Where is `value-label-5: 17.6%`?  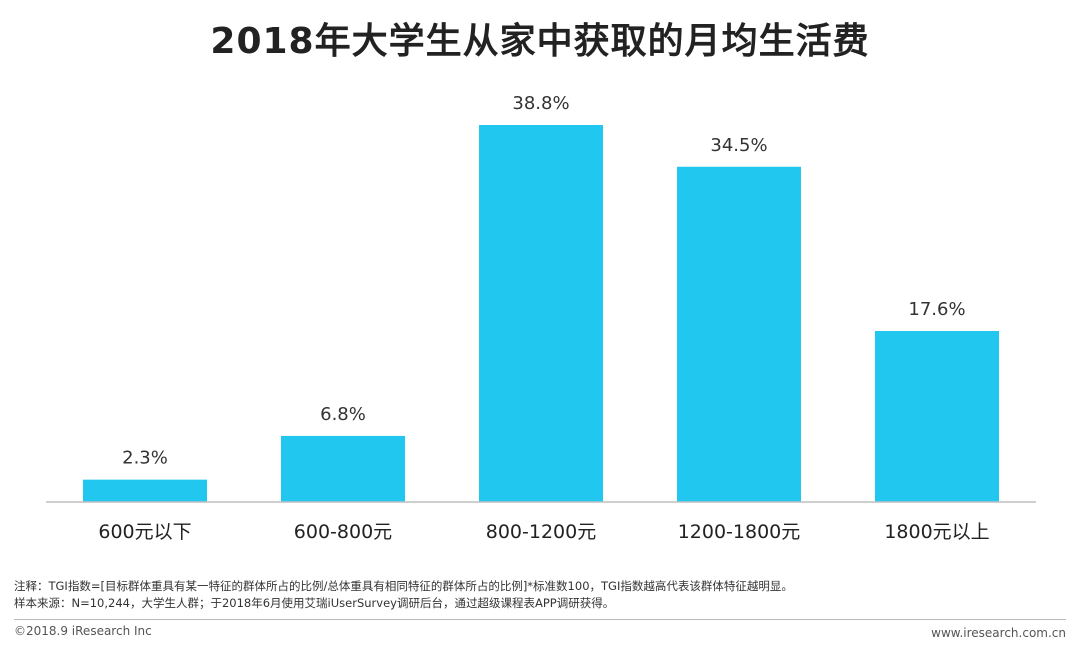 value-label-5: 17.6% is located at coordinates (936, 309).